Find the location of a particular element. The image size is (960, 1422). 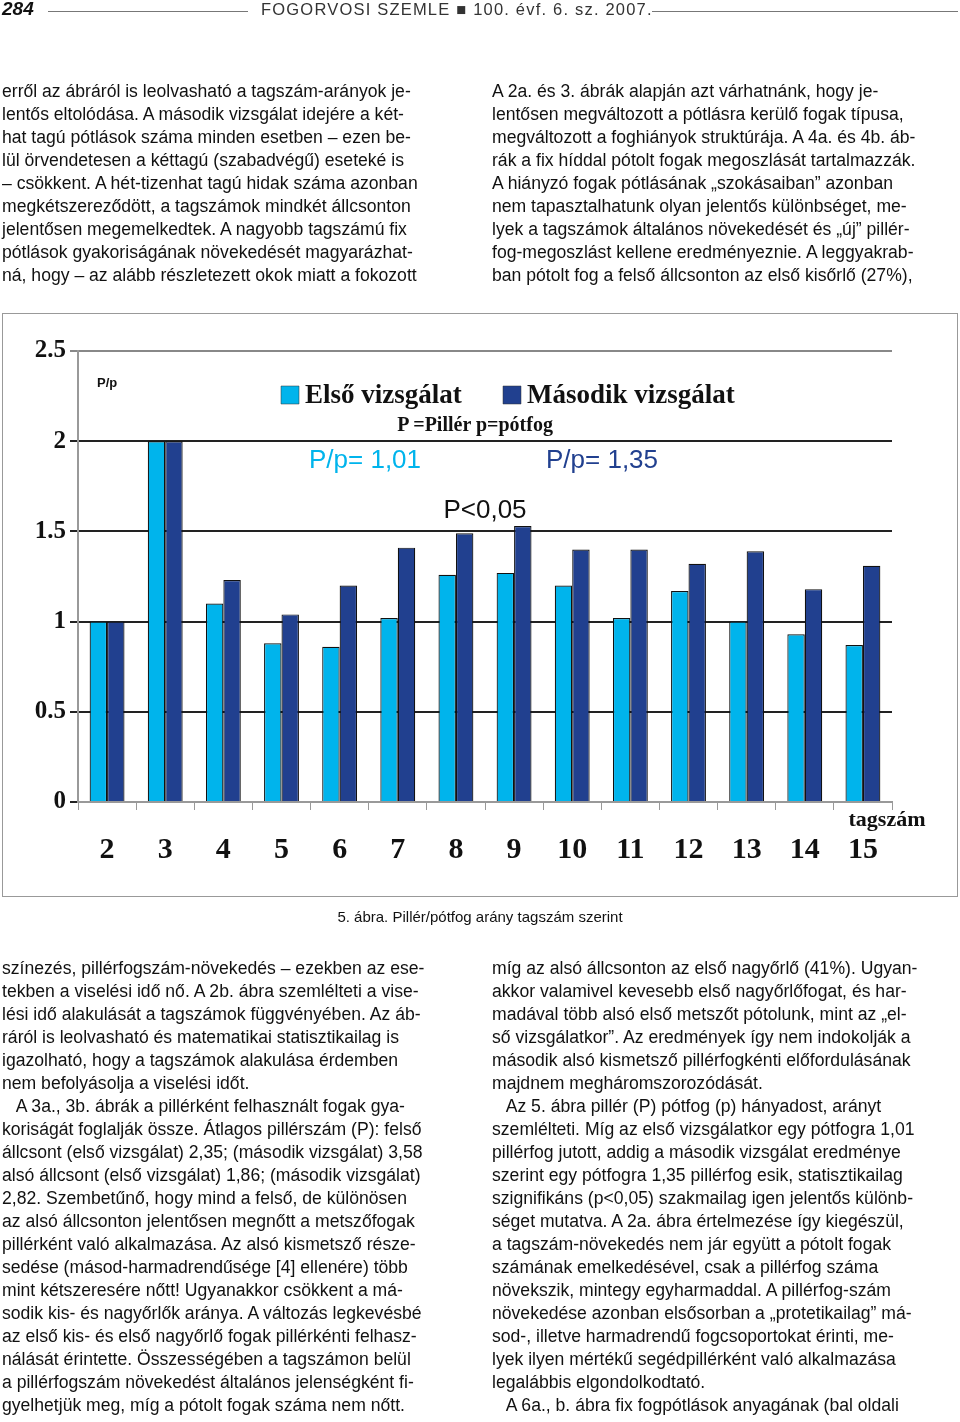

text: míg az alsó állcsonton az első nagyőrlő (41%). Ugyan- akkor valamivel kevesebb első nagyőrlőfogat, és har- madával több alsó első metszőt pótolunk, mint az „el- ső vizsgálatkor”. Az eredmények így nem indokolják a második alsó kismetsző pillérfogkénti előfordulásának majdnem megháromszorozódását. Az 5. ábra pillér (P) pótfog (p) hányadost, arányt szemlélteti. Míg az első vizsgálatkor egy pótfogra 1,01 pillérfog jutott, addig a második vizsgálat eredménye szerint egy pótfogra 1,35 pillérfog esik, statisztikailag szignifikáns (p<0,05) szakmailag igen jelentős különb- séget mutatva. A 2a. ábra értelmezése így kiegészül, a tagszám-növekedés nem jár együtt a pótolt fogak számának emelkedésével, csak a pillérfog száma növekszik, mintegy egyharmaddal. A pillérfog-szám növekedése azonban elsősorban a „protetikailag” má- sod-, illetve harmadrendű fogcsoportokat érinti, me- lyek ilyen mértékű segédpillérként való alkalmazása legalábbis elgondolkodtató. A 6a., b. ábra fix fogpótlások anyagának (bal oldali is located at coordinates (705, 1186).